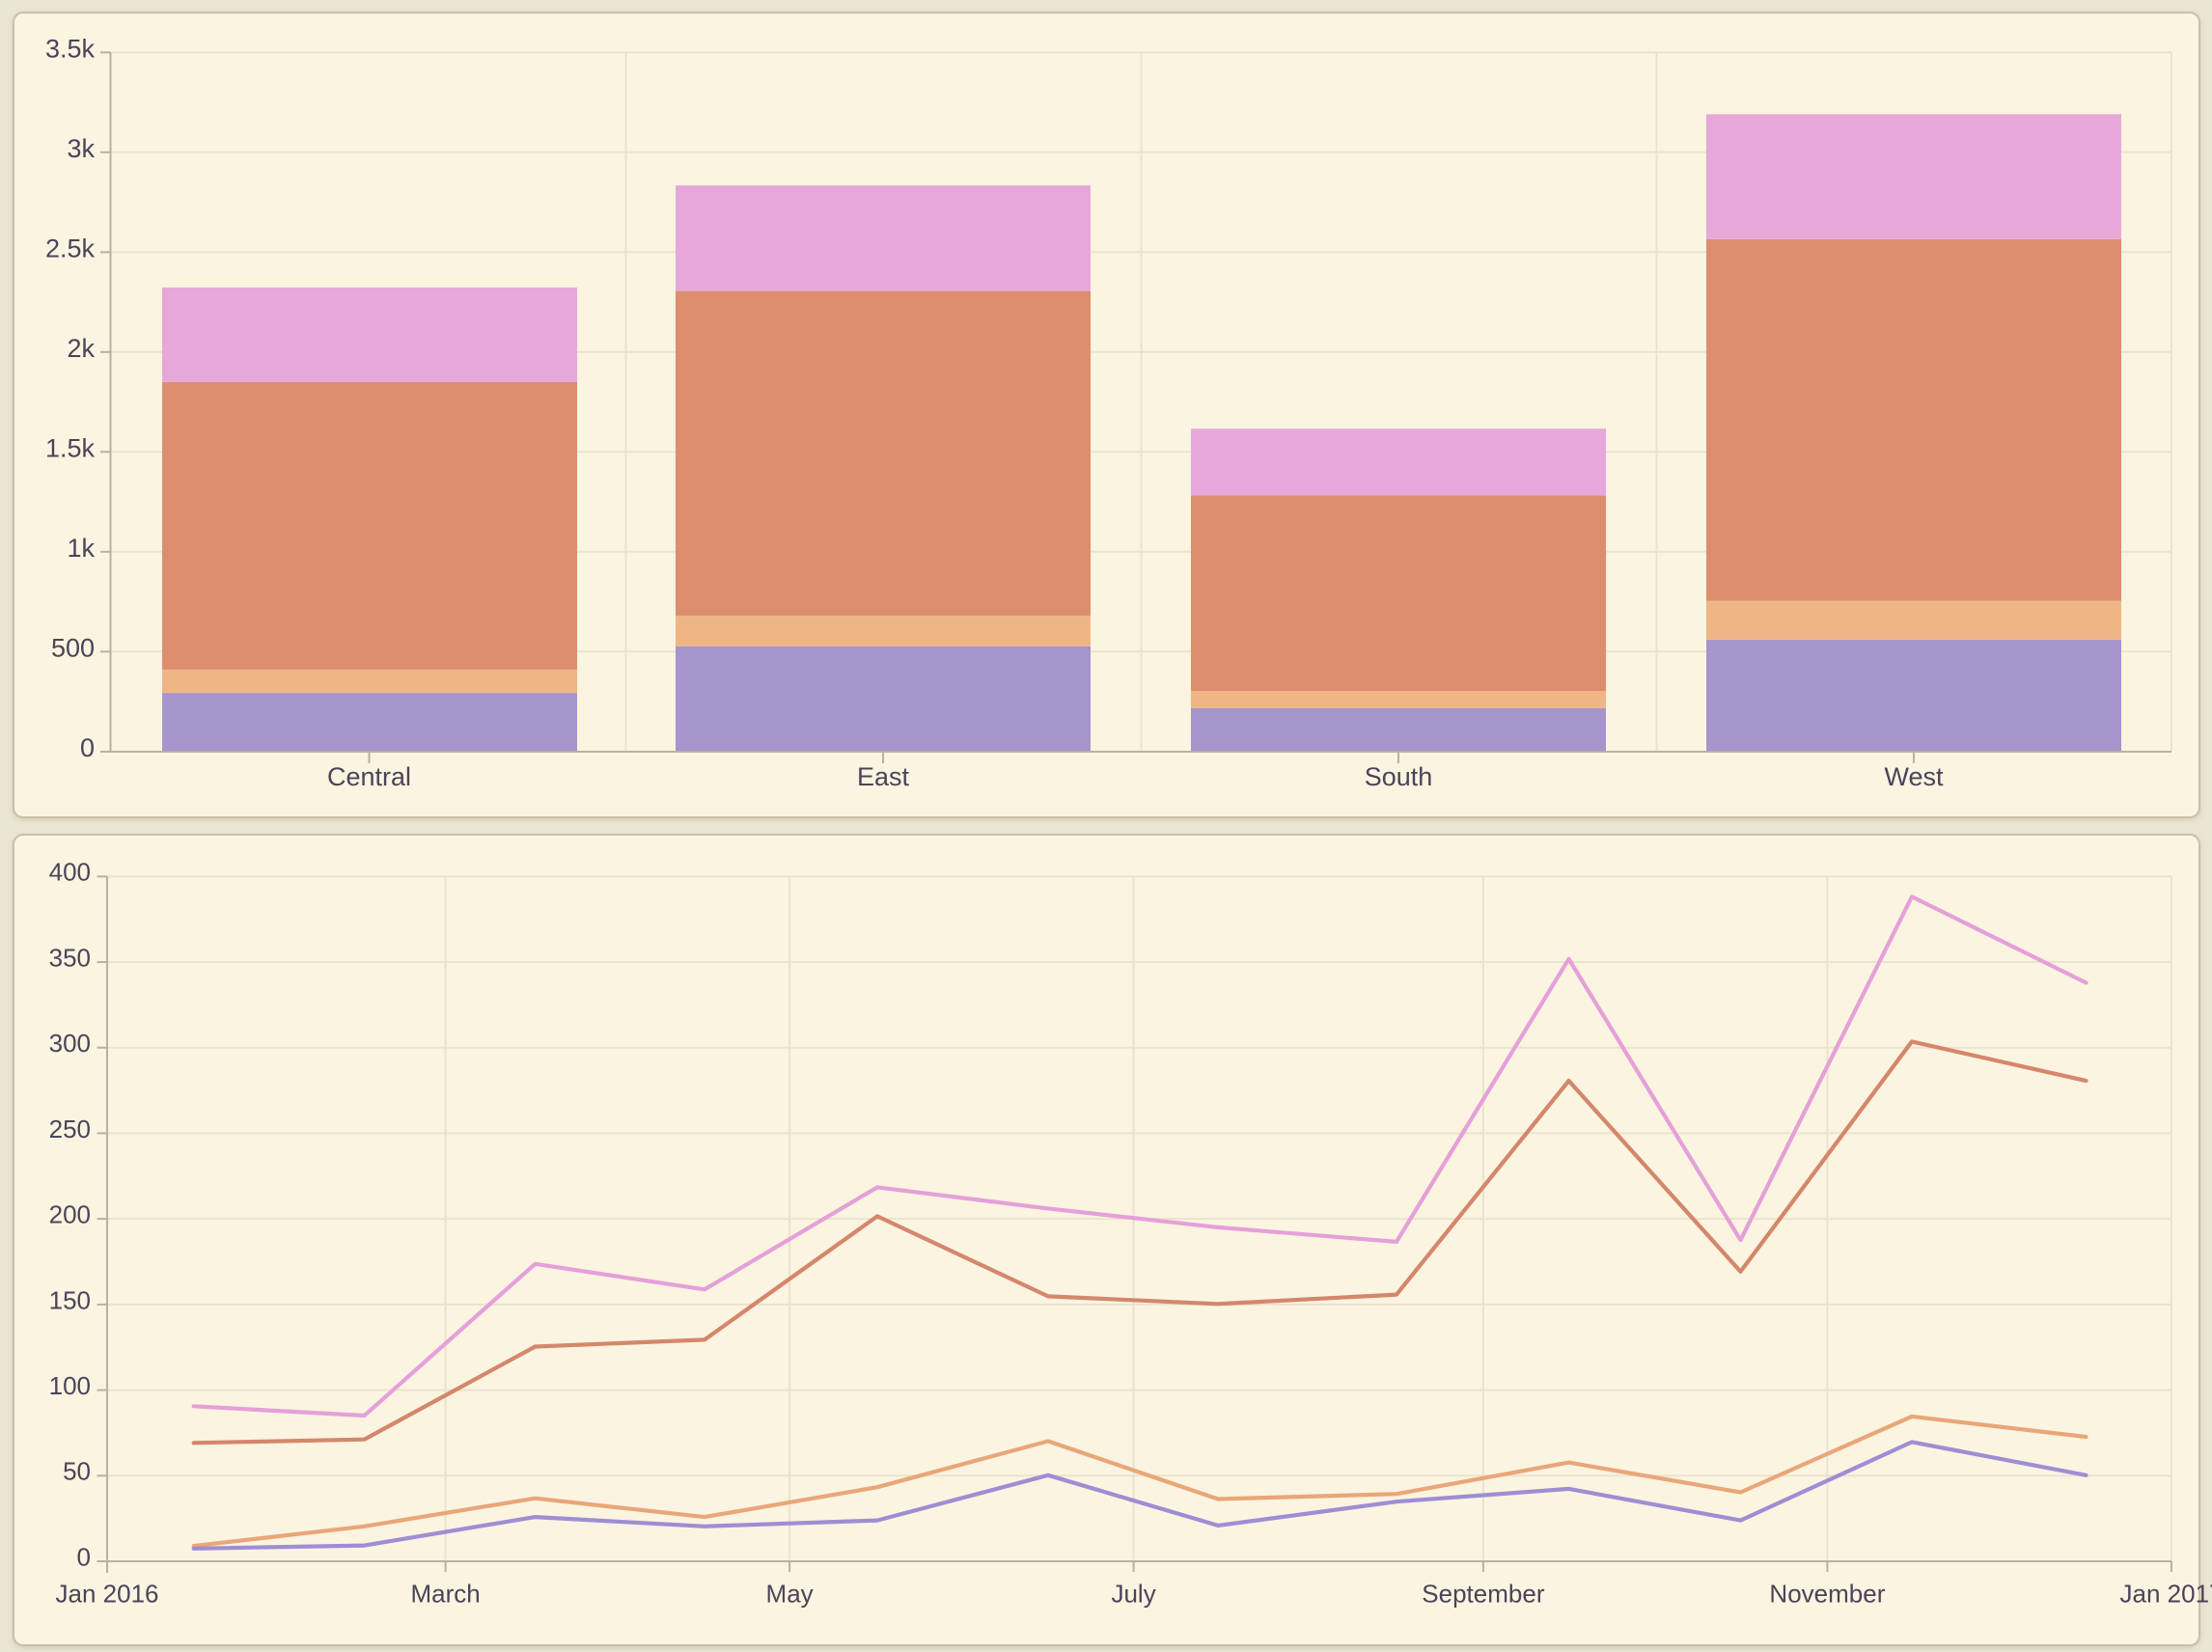  I want to click on svg-text: 400, so click(70, 872).